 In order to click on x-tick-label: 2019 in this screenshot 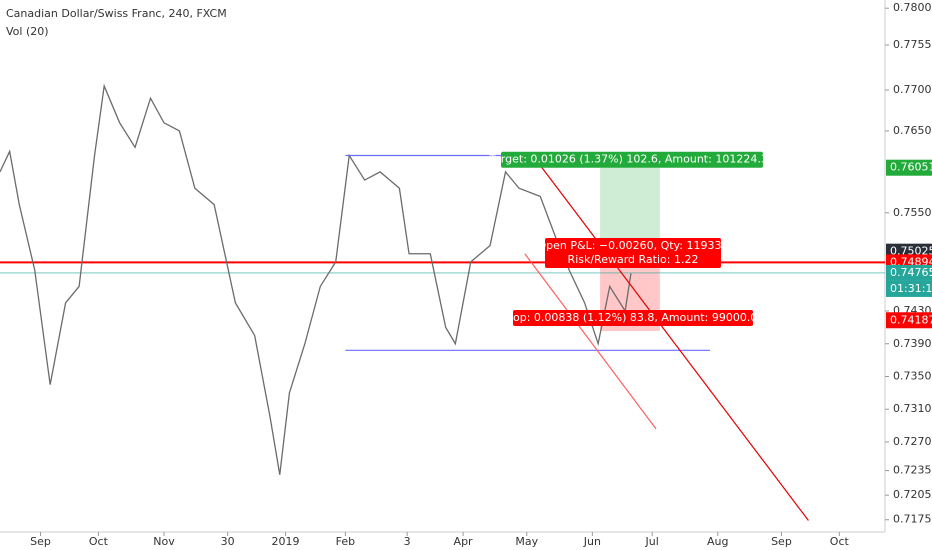, I will do `click(286, 541)`.